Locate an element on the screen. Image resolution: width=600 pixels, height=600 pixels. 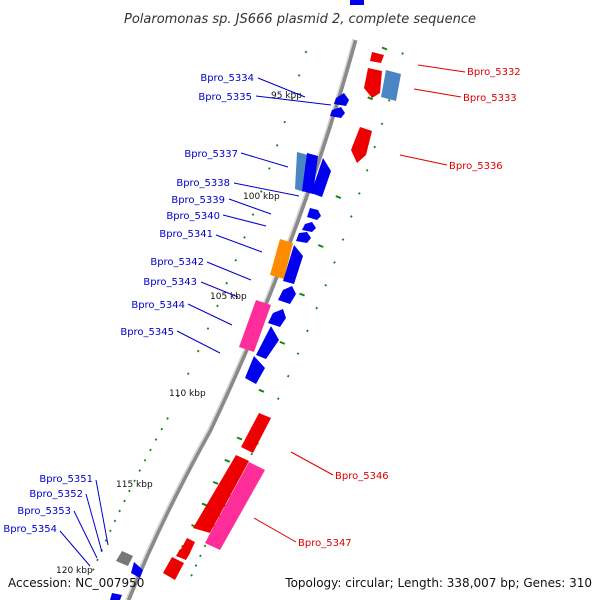
label-bpro-5338: Bpro_5338 is located at coordinates (203, 183).